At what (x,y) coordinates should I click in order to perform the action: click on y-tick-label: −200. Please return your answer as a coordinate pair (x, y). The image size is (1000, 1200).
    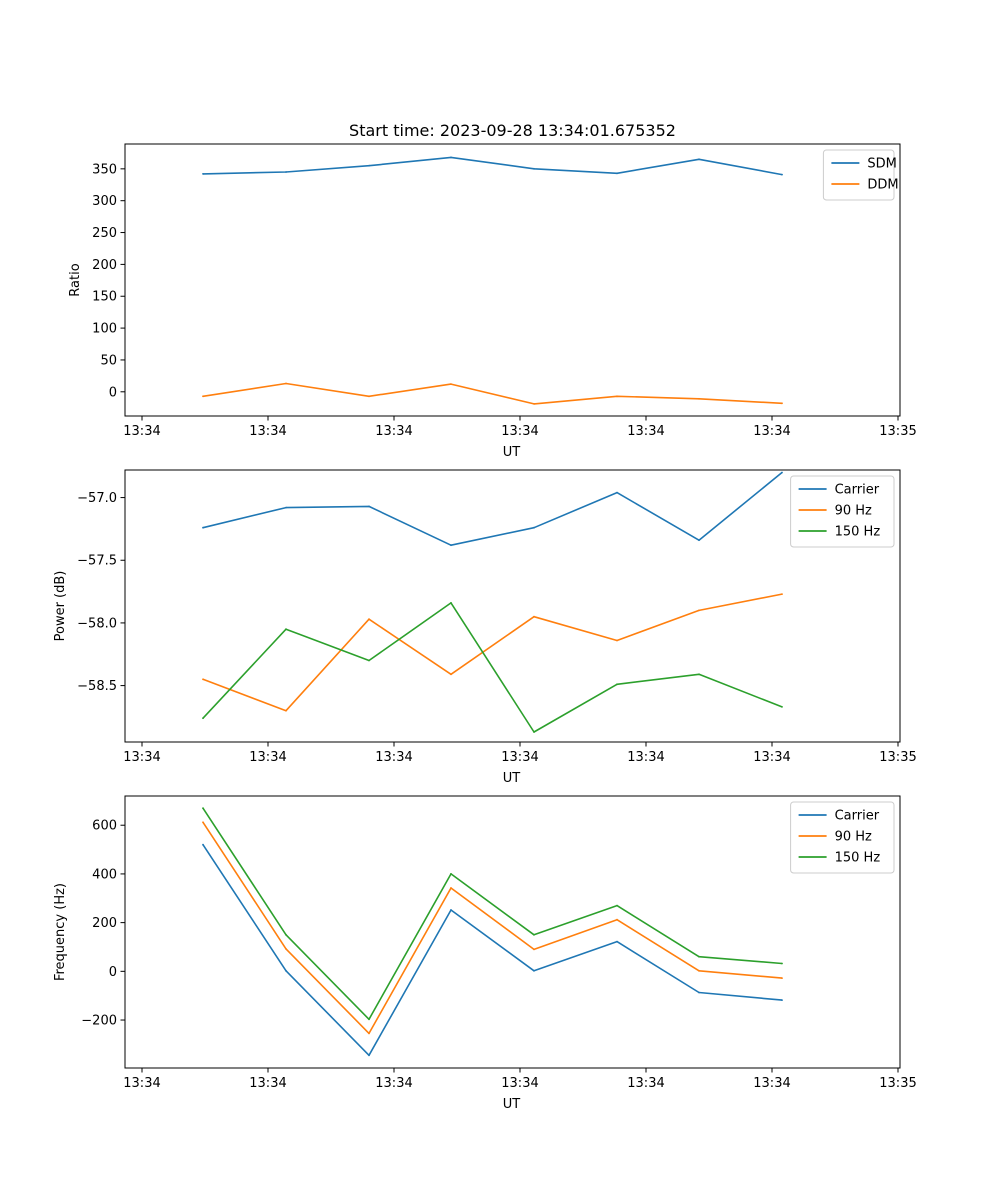
    Looking at the image, I should click on (99, 1021).